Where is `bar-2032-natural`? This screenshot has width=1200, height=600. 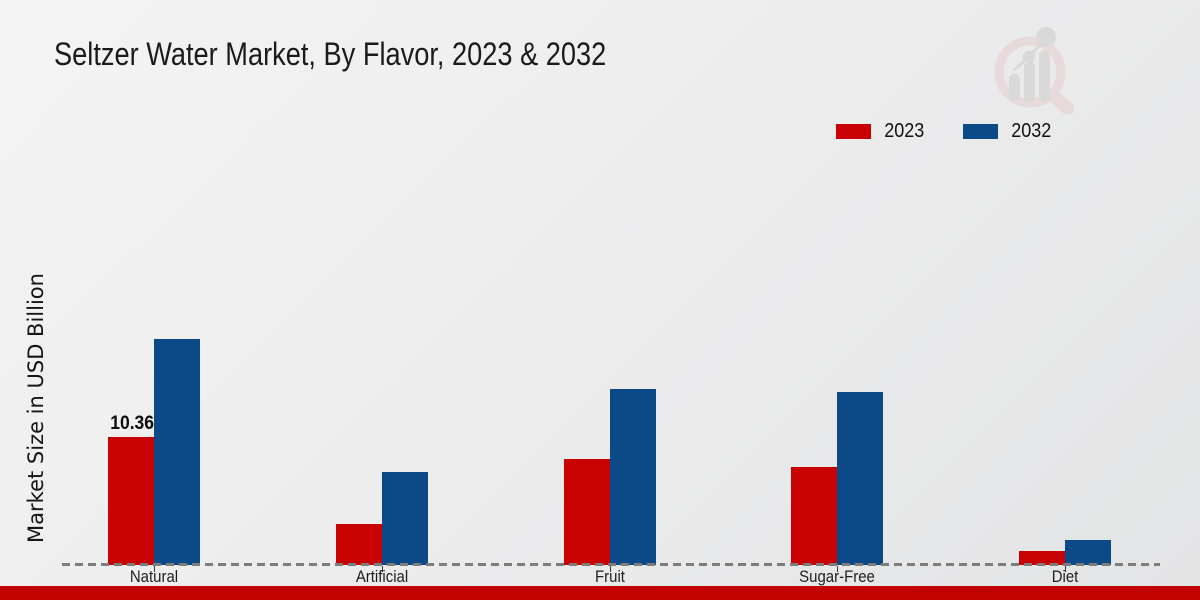
bar-2032-natural is located at coordinates (177, 452).